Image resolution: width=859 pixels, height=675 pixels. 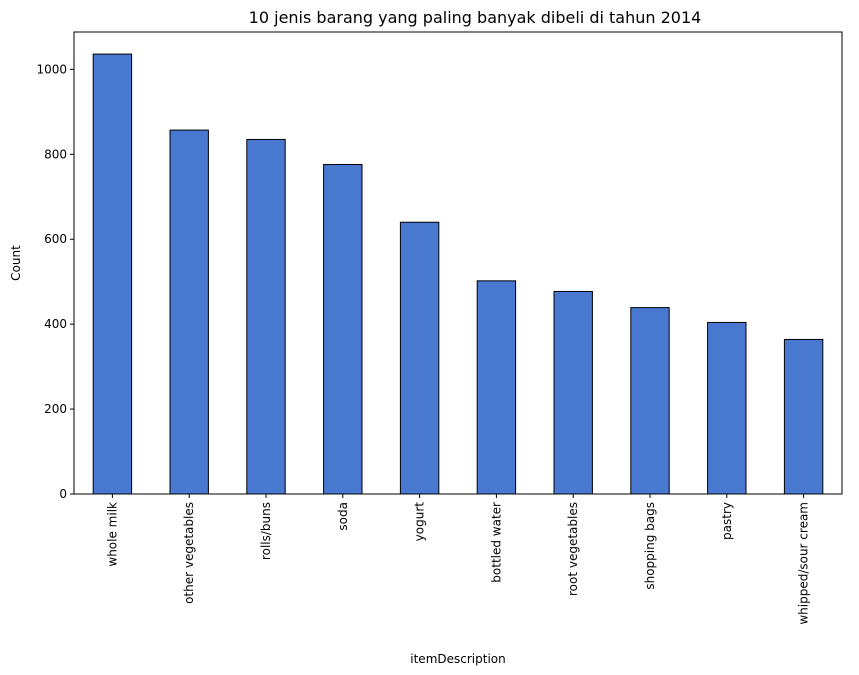 I want to click on x-tick-label: yogurt, so click(x=420, y=522).